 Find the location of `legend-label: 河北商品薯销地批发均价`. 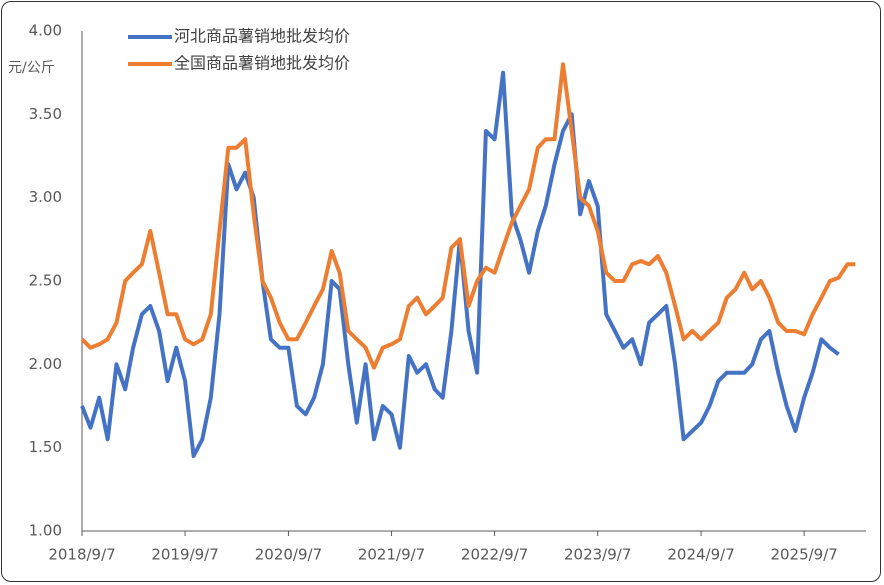

legend-label: 河北商品薯销地批发均价 is located at coordinates (262, 36).